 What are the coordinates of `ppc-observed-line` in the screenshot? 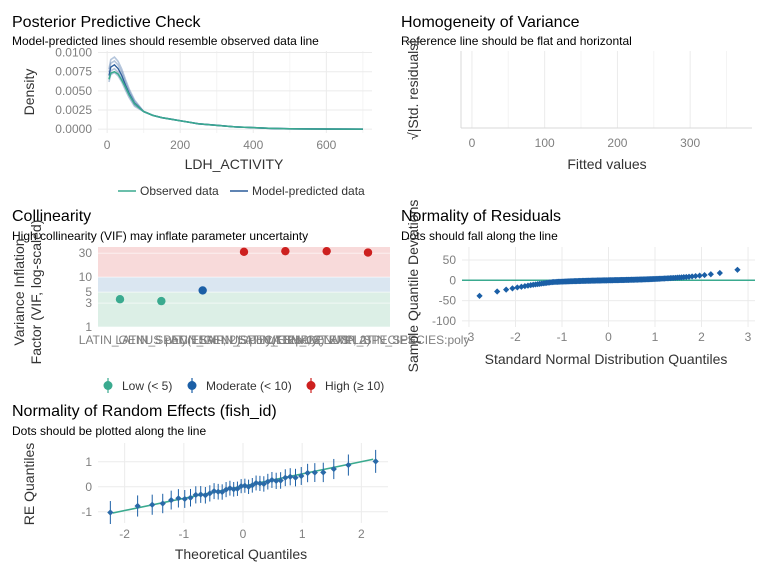 It's located at (235, 100).